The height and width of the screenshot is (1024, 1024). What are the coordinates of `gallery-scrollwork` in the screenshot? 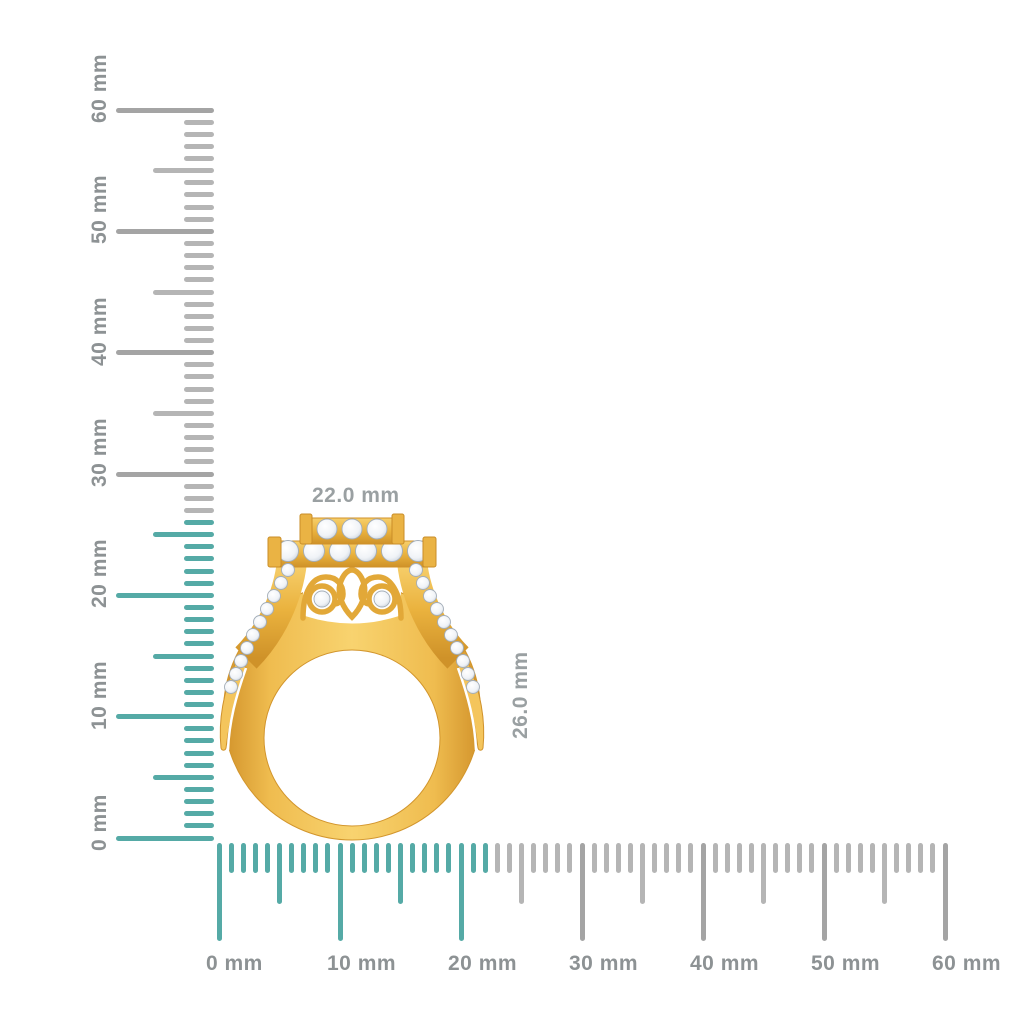 It's located at (352, 594).